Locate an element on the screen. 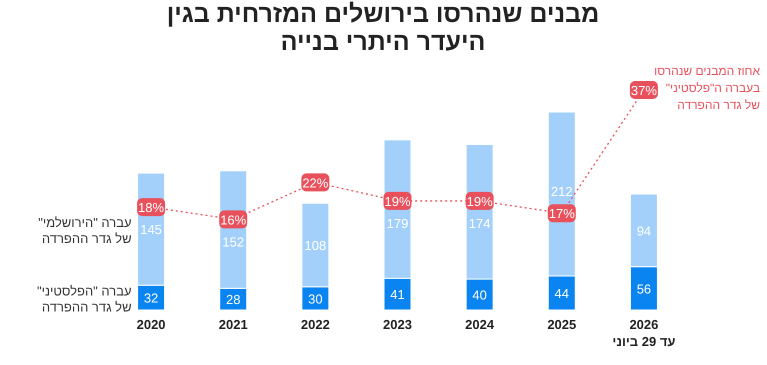  x-tick-label: 2023 is located at coordinates (397, 324).